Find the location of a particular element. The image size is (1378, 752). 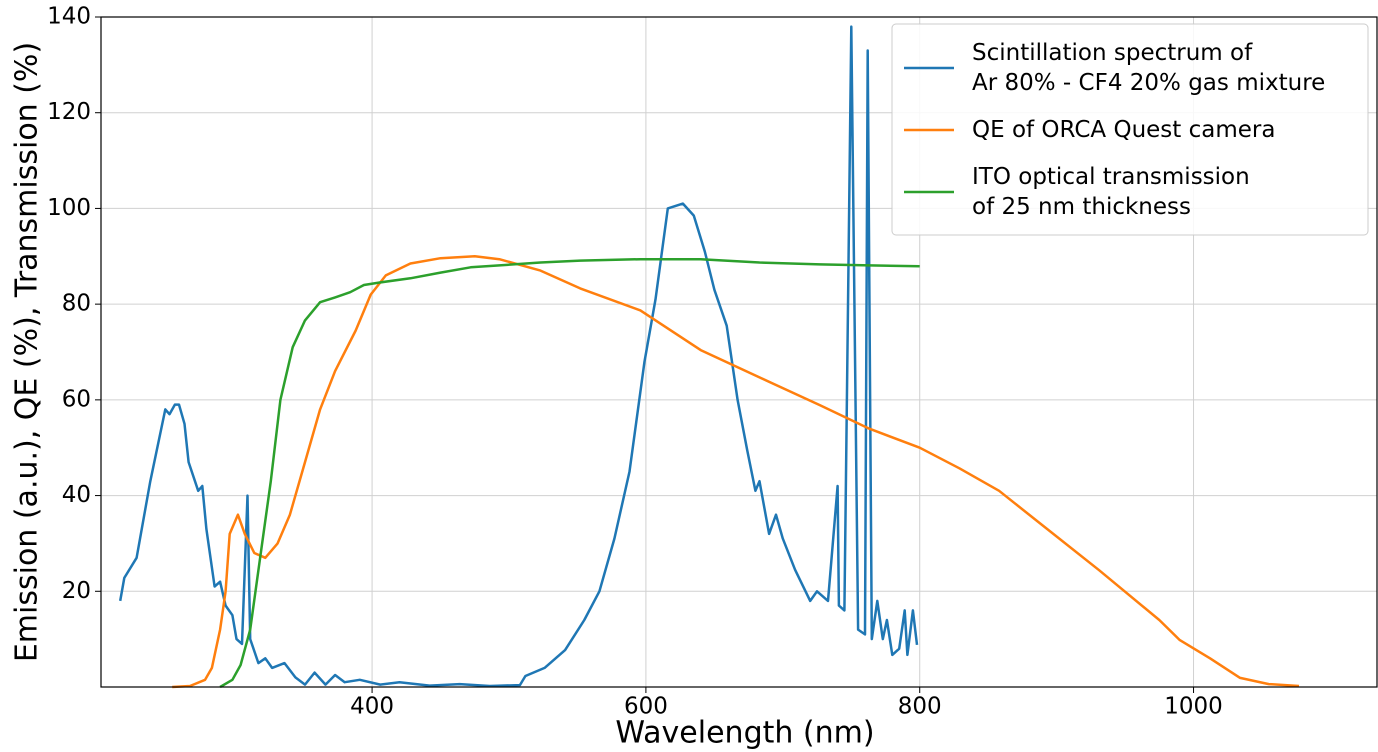

legend-label: QE of ORCA Quest camera is located at coordinates (1124, 130).